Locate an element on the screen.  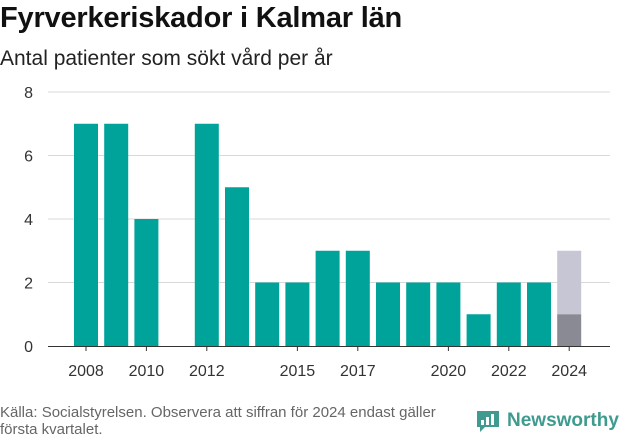
bar-2012 is located at coordinates (206, 234).